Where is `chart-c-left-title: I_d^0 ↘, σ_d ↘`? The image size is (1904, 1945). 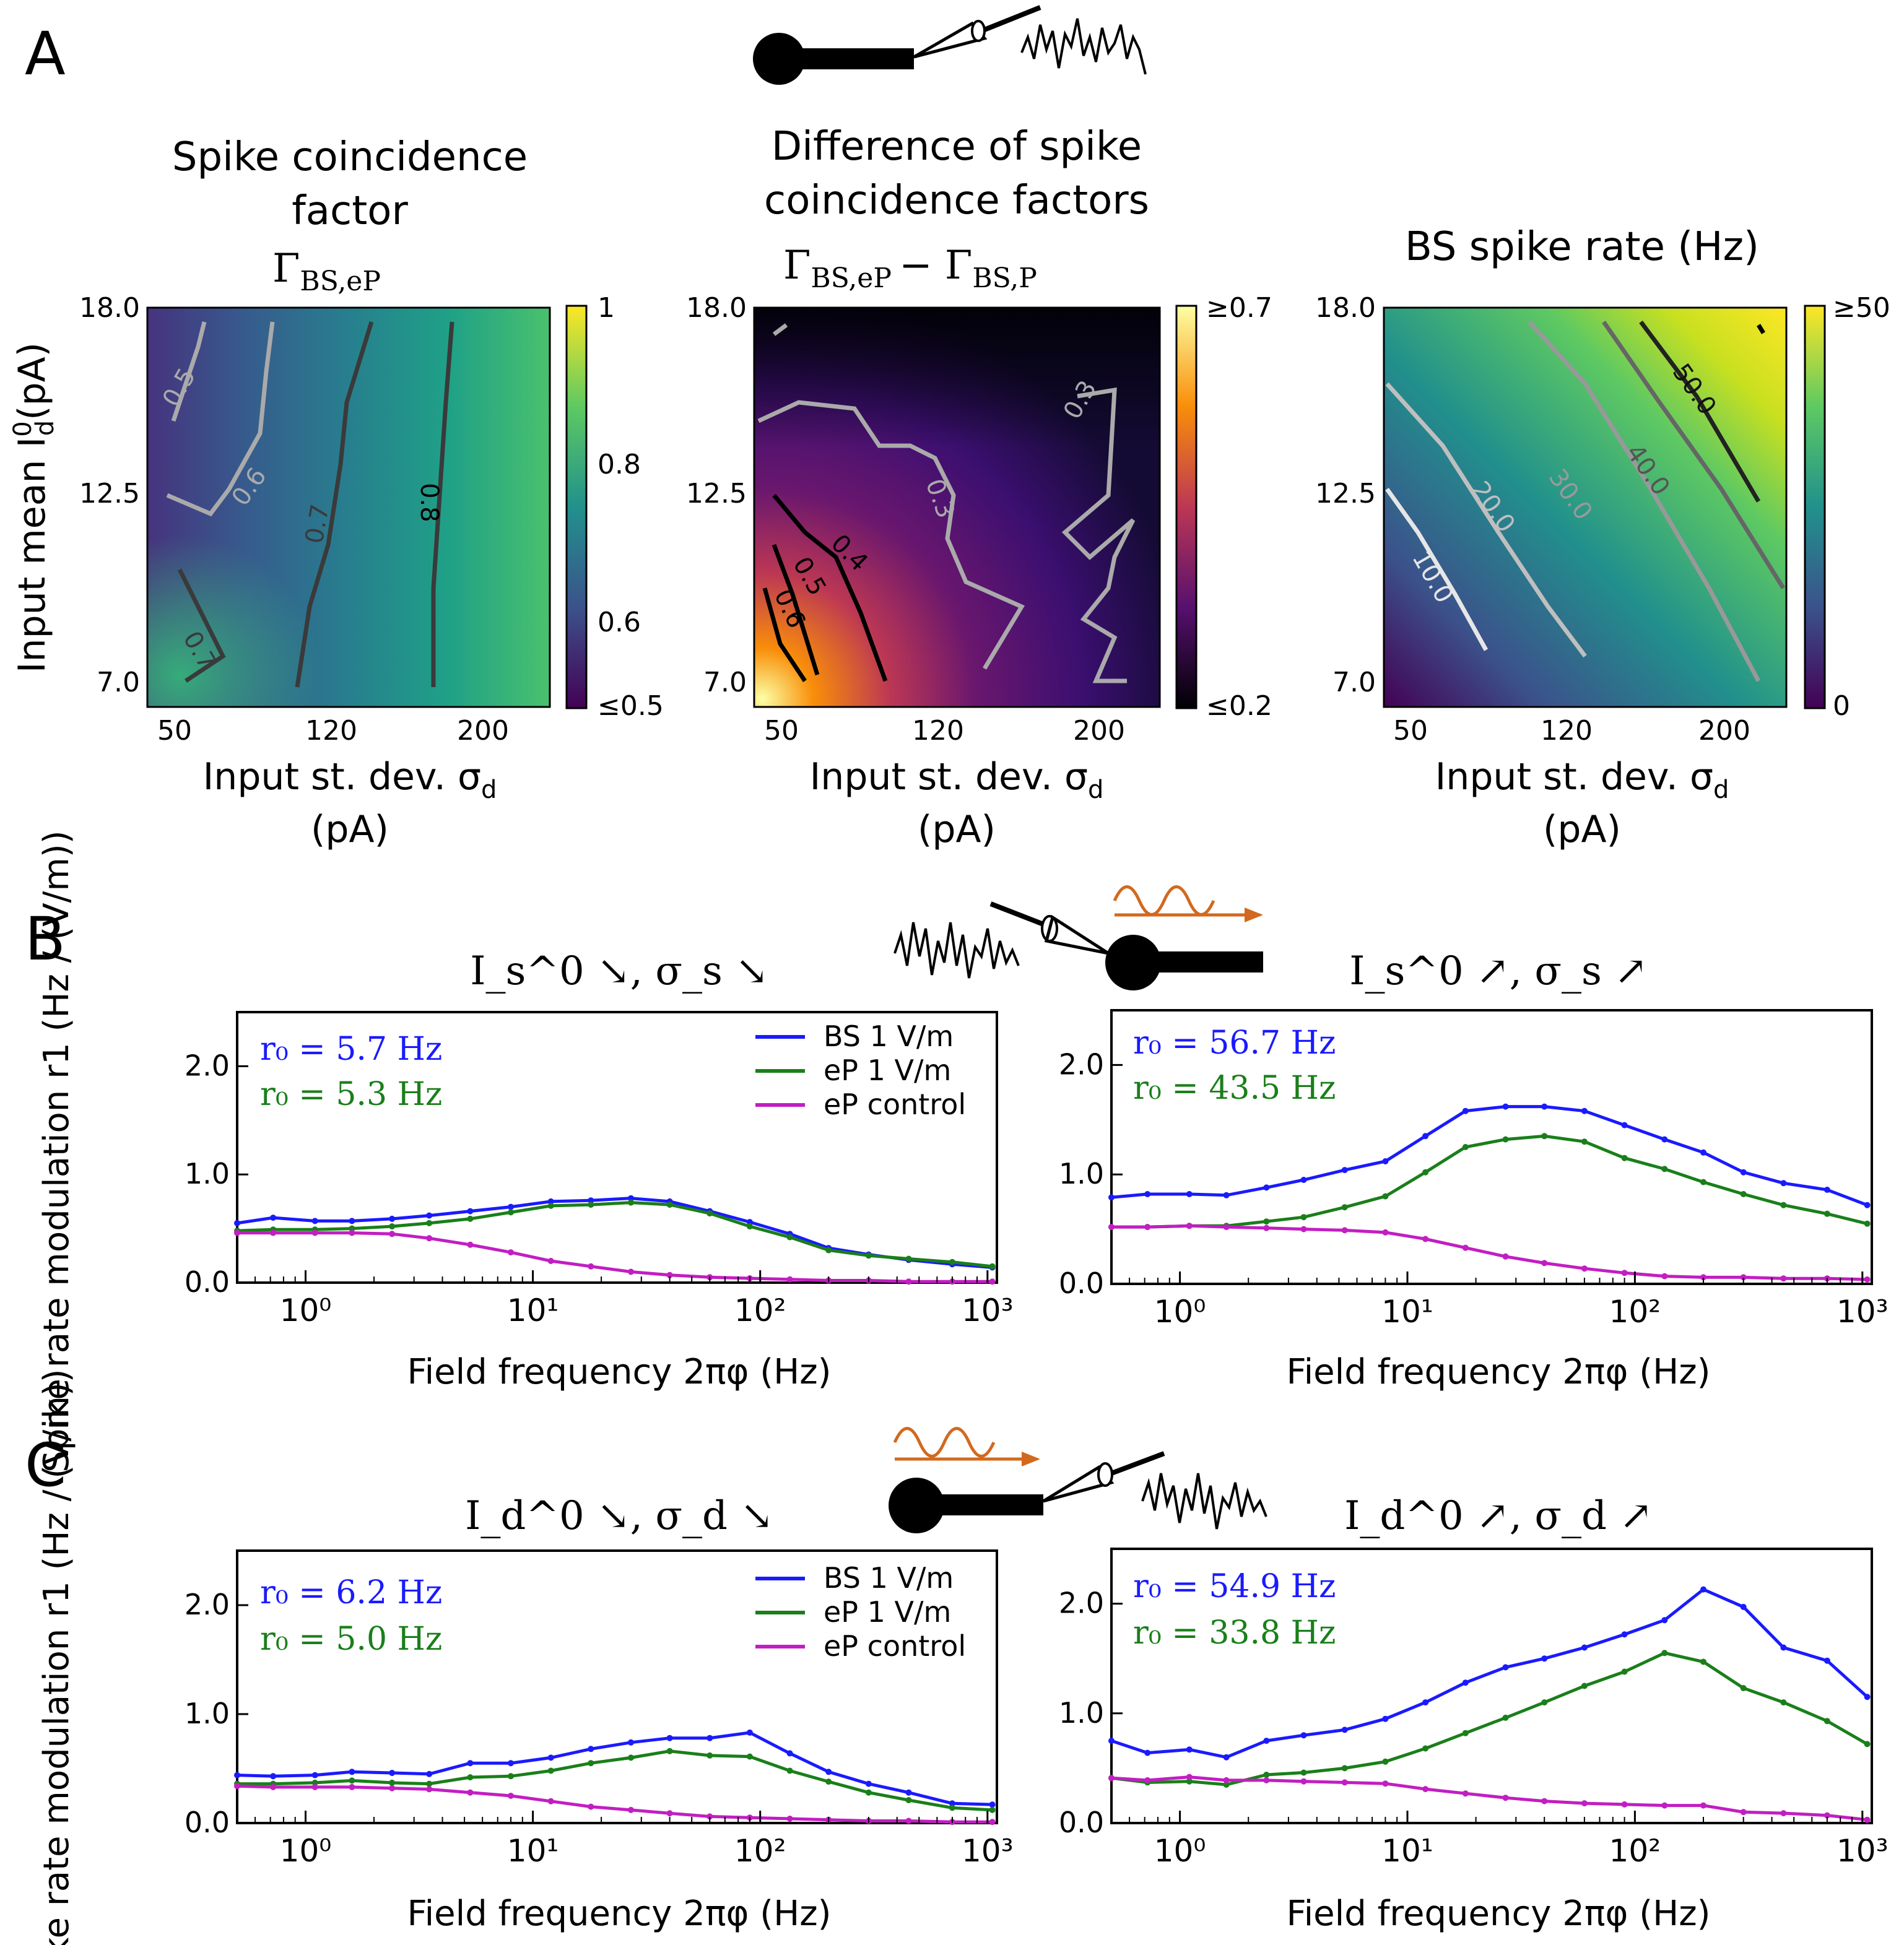
chart-c-left-title: I_d^0 ↘, σ_d ↘ is located at coordinates (619, 1516).